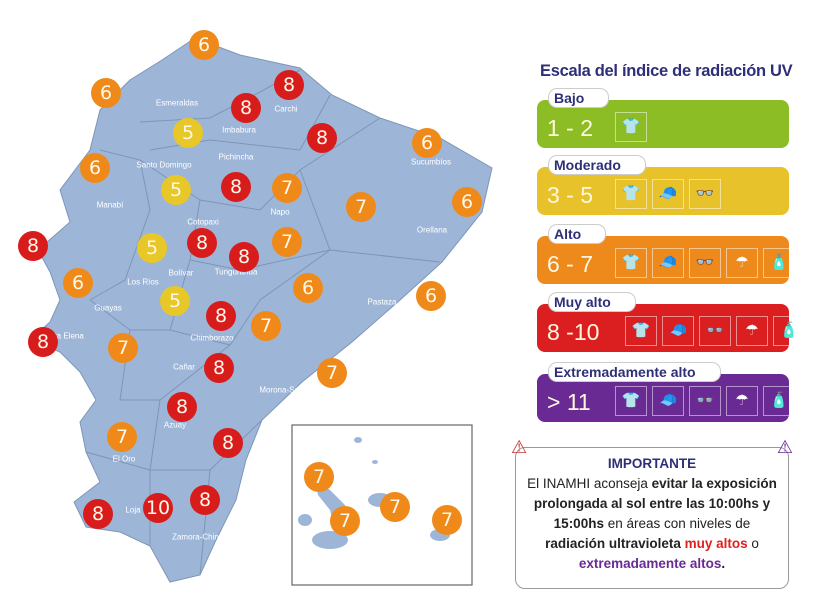 This screenshot has width=825, height=600. What do you see at coordinates (239, 130) in the screenshot?
I see `province-label: Imbabura` at bounding box center [239, 130].